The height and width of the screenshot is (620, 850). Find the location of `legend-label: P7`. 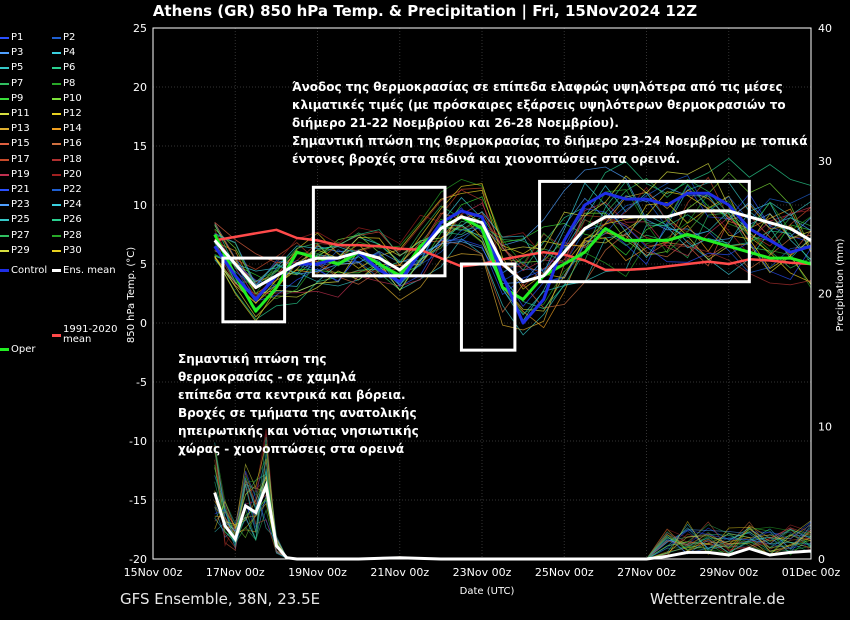

legend-label: P7 is located at coordinates (17, 83).